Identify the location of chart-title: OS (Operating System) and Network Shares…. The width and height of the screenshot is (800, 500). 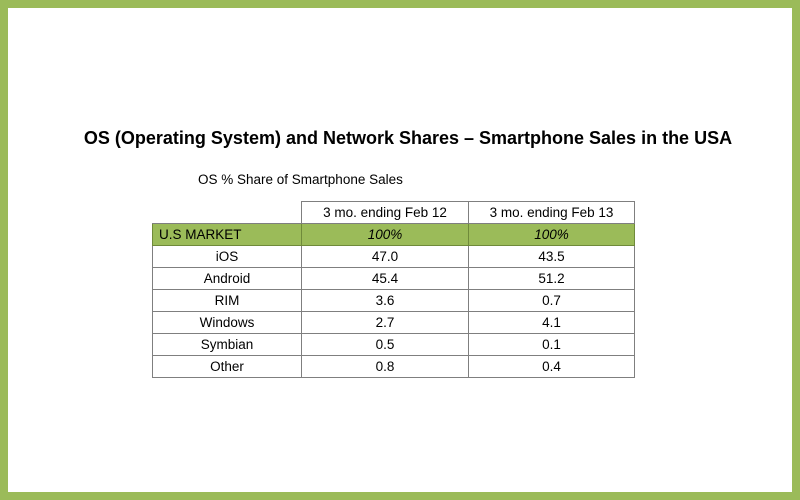
(408, 138).